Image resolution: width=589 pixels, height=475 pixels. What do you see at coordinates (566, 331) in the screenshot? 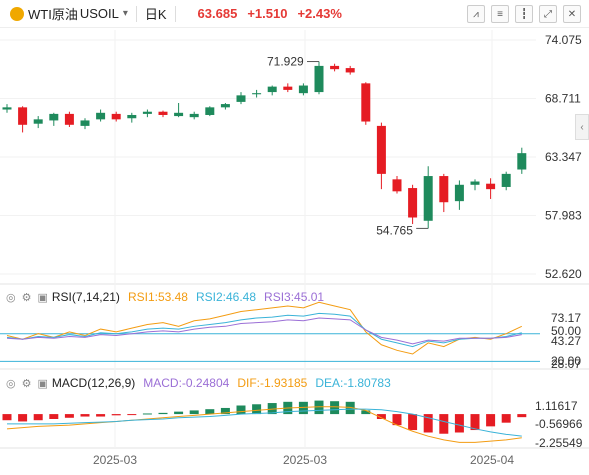
I see `rsi-axis-tick: 50.00` at bounding box center [566, 331].